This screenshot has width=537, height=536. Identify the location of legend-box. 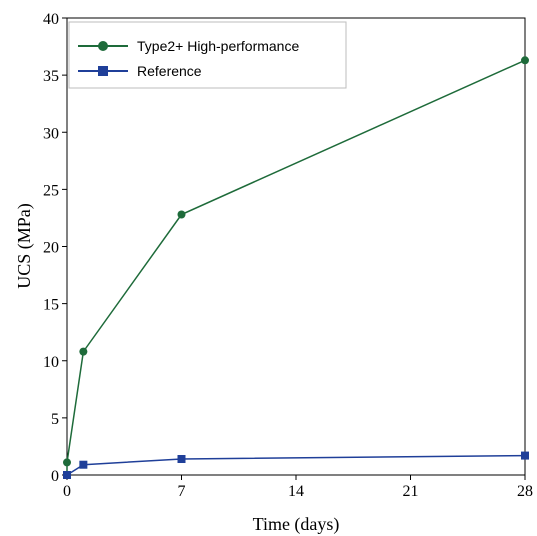
(207, 55).